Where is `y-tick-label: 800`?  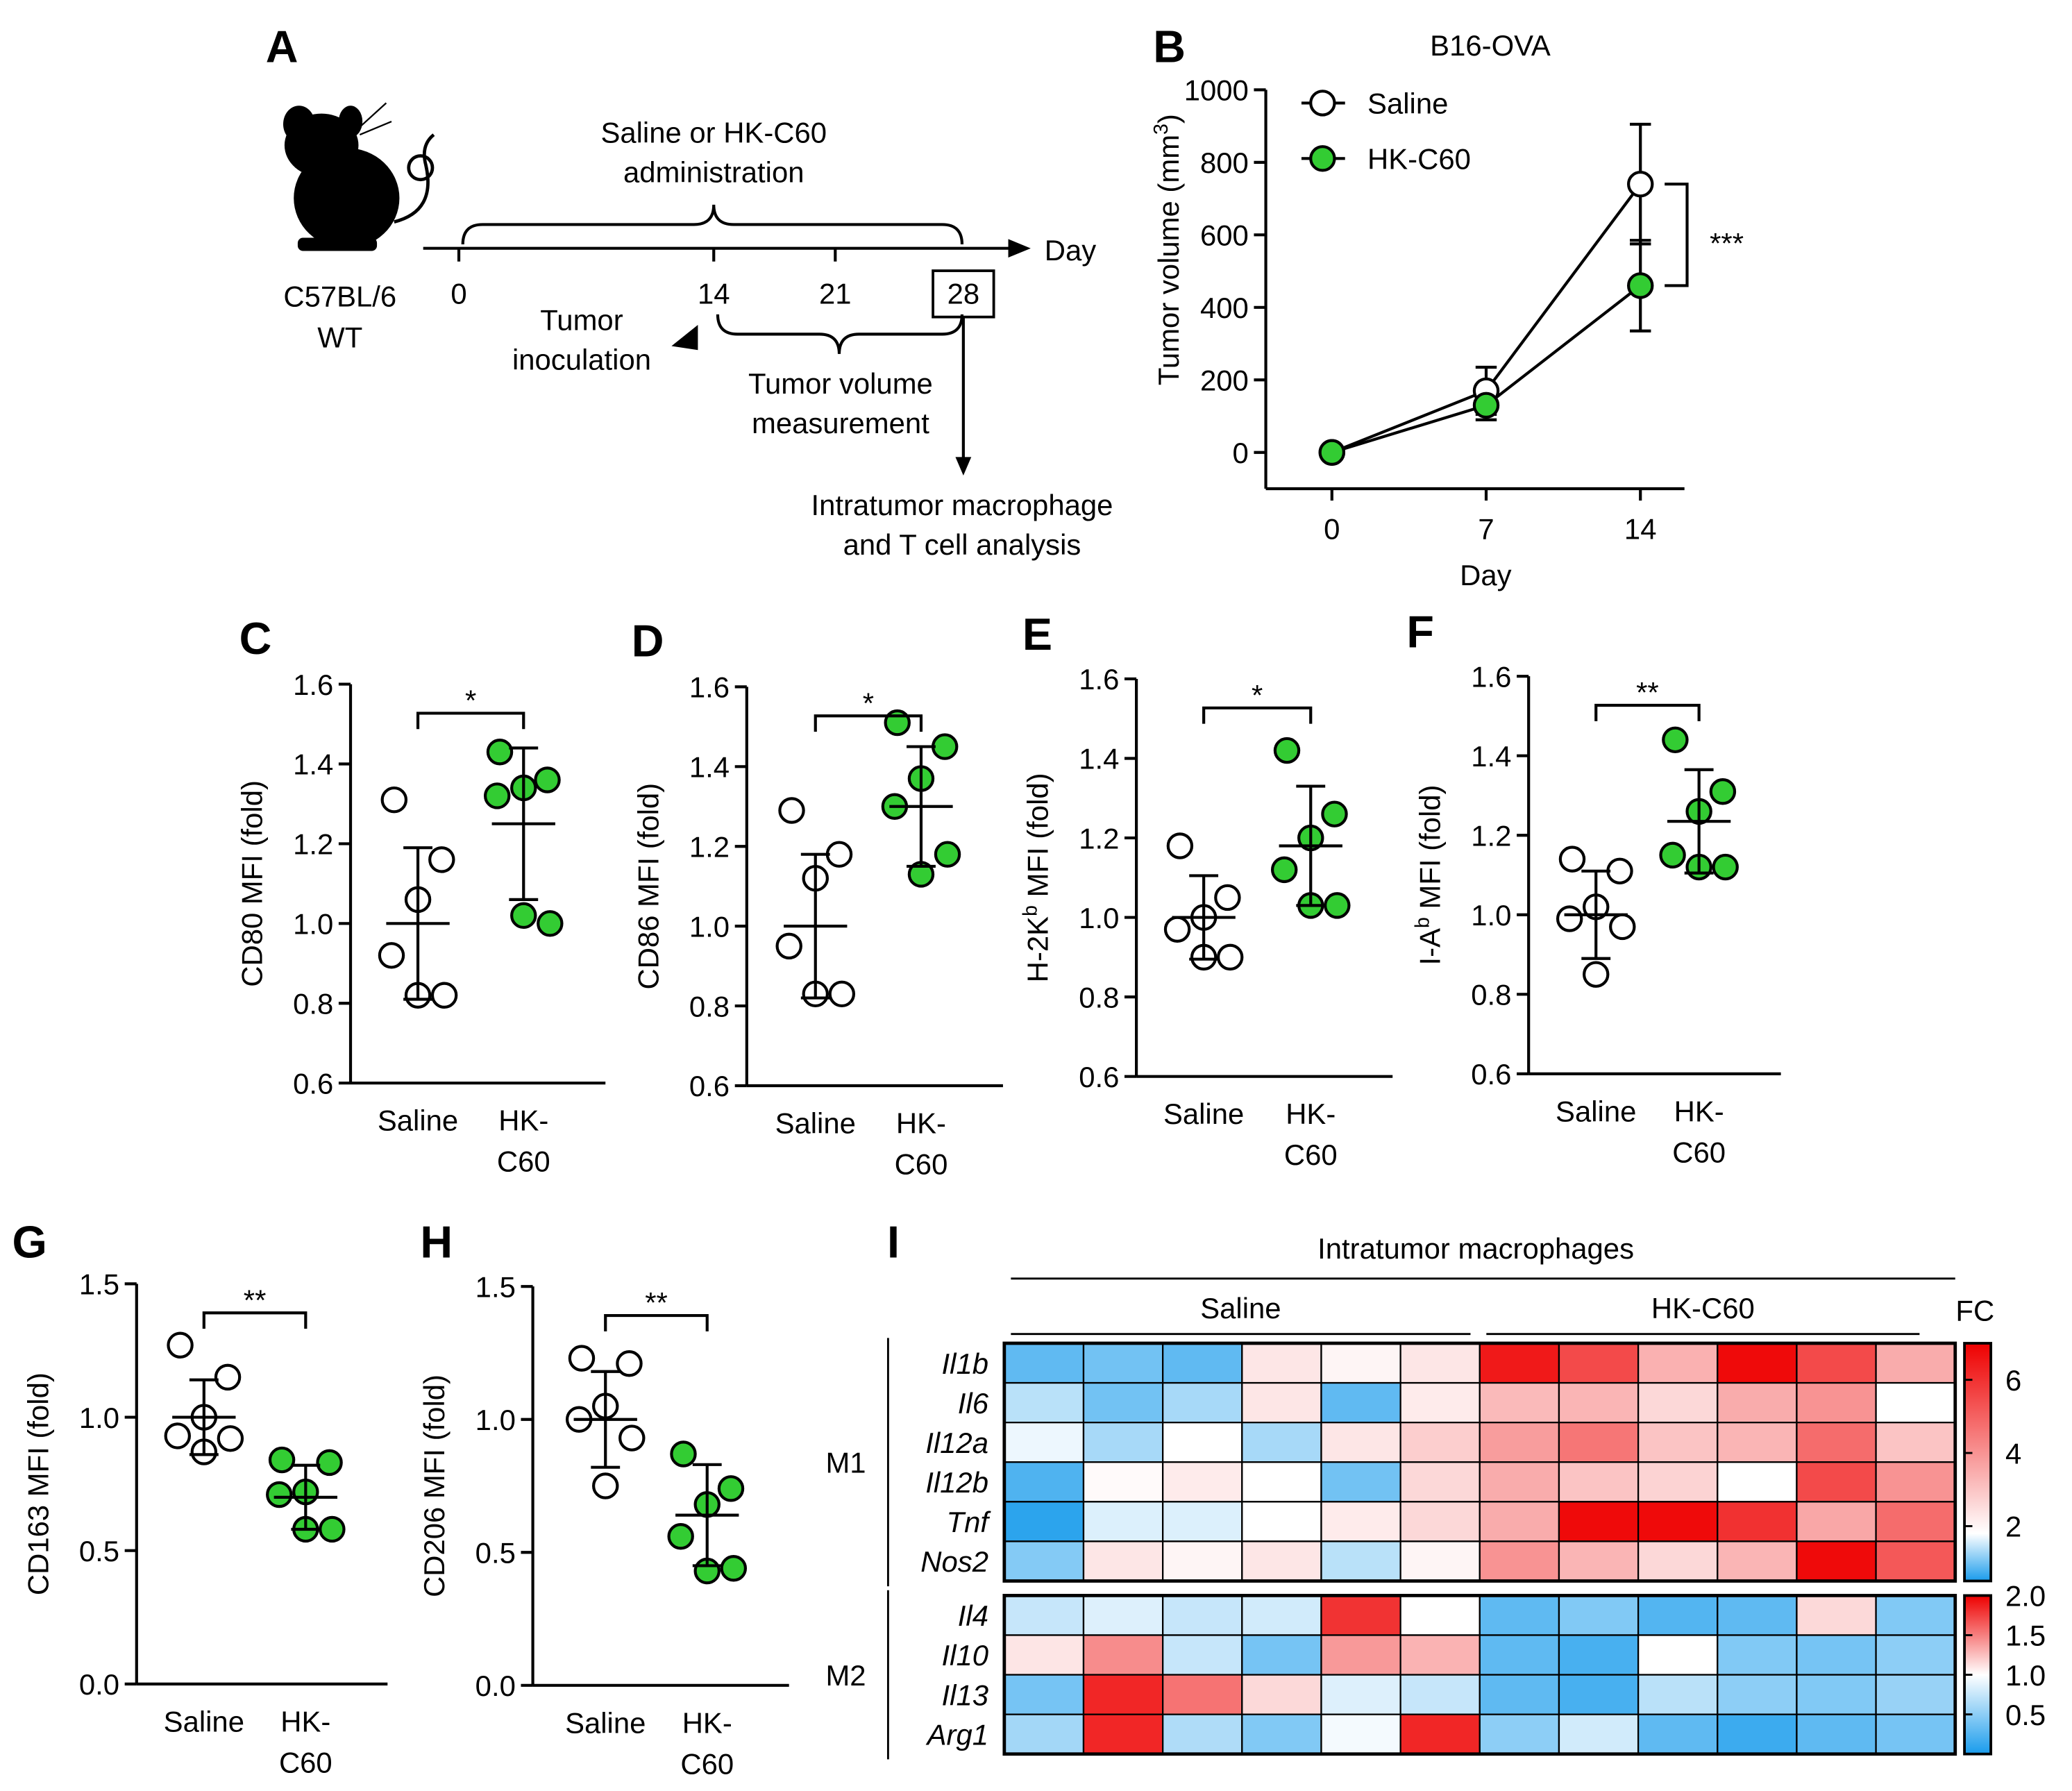
y-tick-label: 800 is located at coordinates (1224, 162).